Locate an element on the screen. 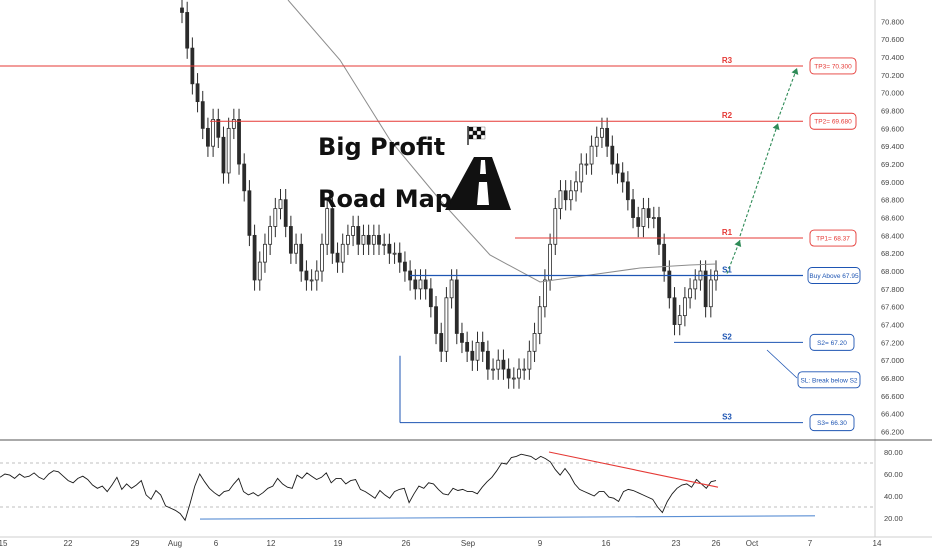  price-tick-label: 66.600 is located at coordinates (892, 396).